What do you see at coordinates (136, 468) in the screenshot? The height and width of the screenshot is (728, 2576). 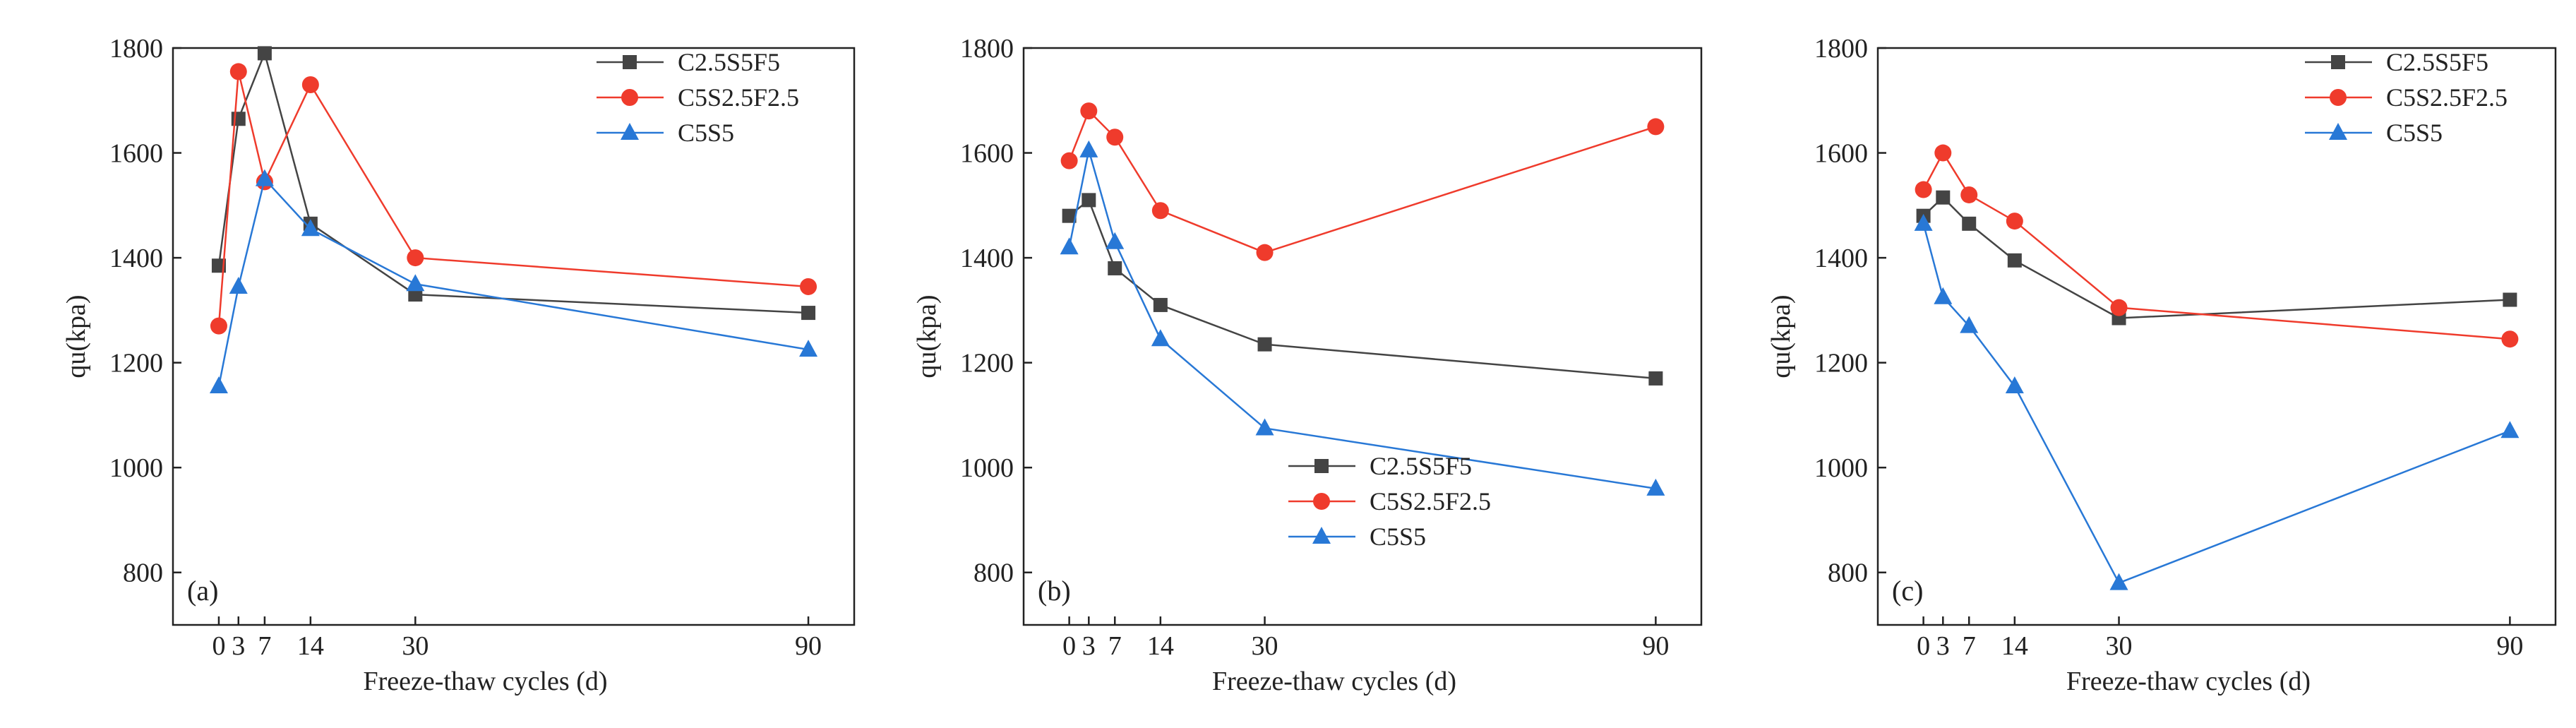 I see `y-tick-label: 1000` at bounding box center [136, 468].